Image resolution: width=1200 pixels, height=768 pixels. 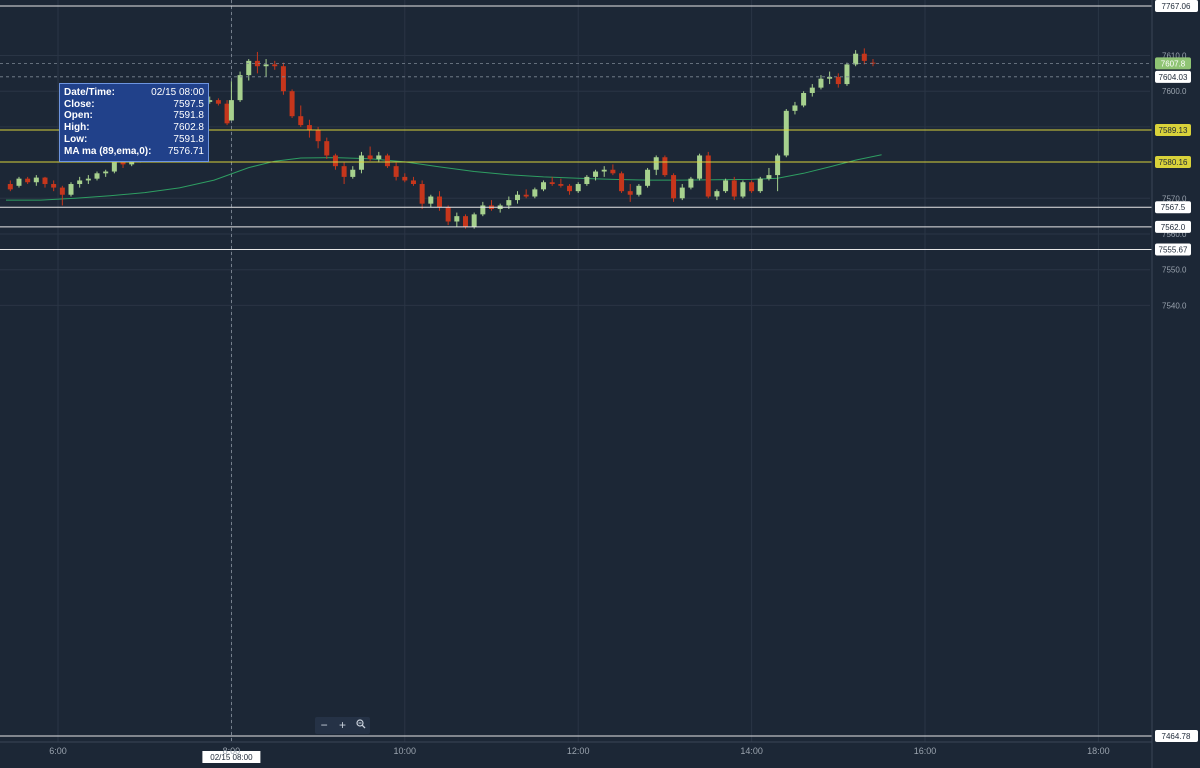 What do you see at coordinates (1173, 162) in the screenshot?
I see `level-label: 7580.16` at bounding box center [1173, 162].